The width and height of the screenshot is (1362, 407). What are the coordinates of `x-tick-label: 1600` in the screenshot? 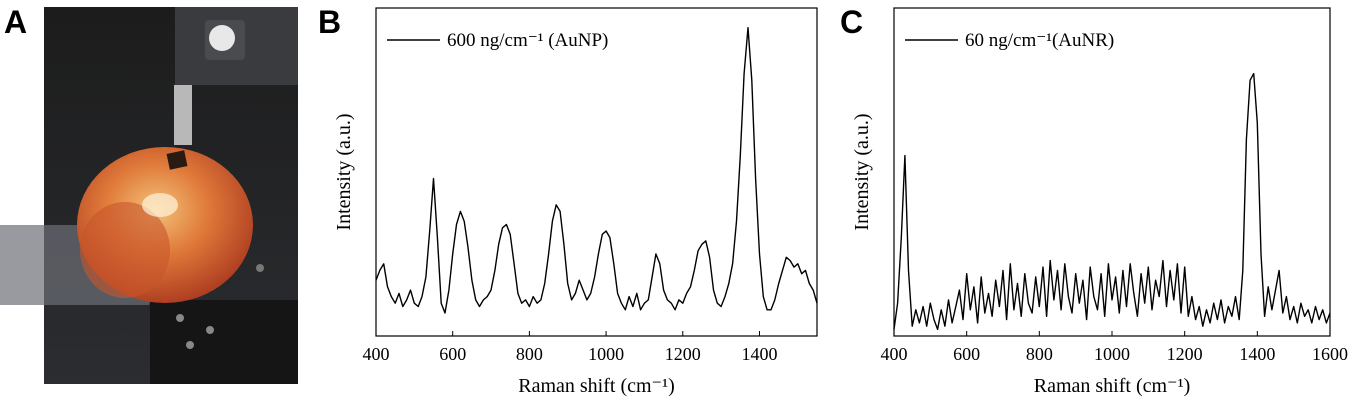 It's located at (1330, 354).